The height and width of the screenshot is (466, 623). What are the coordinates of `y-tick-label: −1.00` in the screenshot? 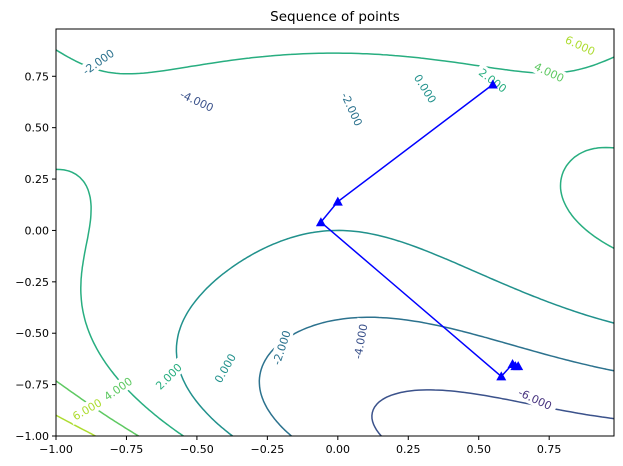 It's located at (32, 436).